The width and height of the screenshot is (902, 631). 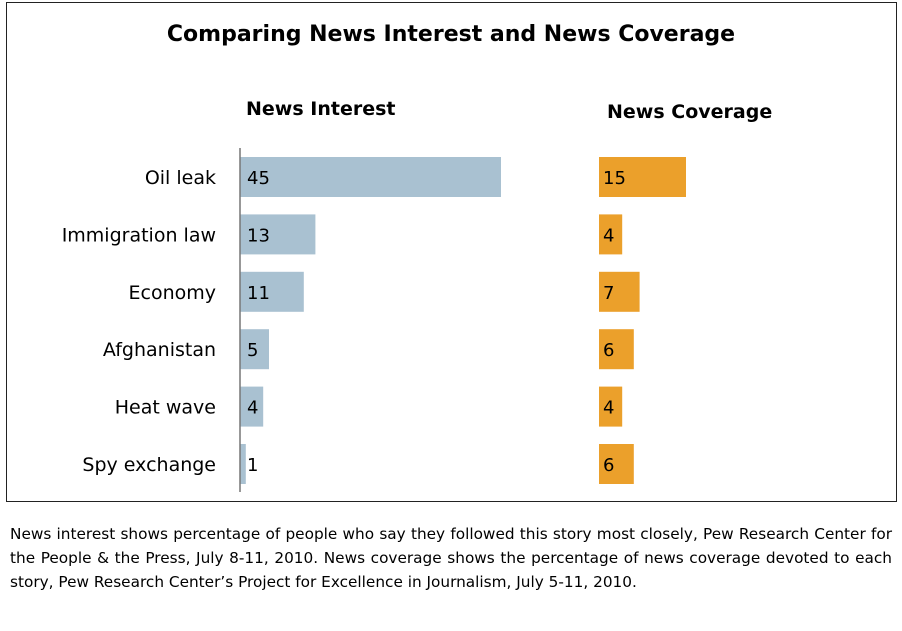 I want to click on news-interest-value: 5, so click(x=252, y=350).